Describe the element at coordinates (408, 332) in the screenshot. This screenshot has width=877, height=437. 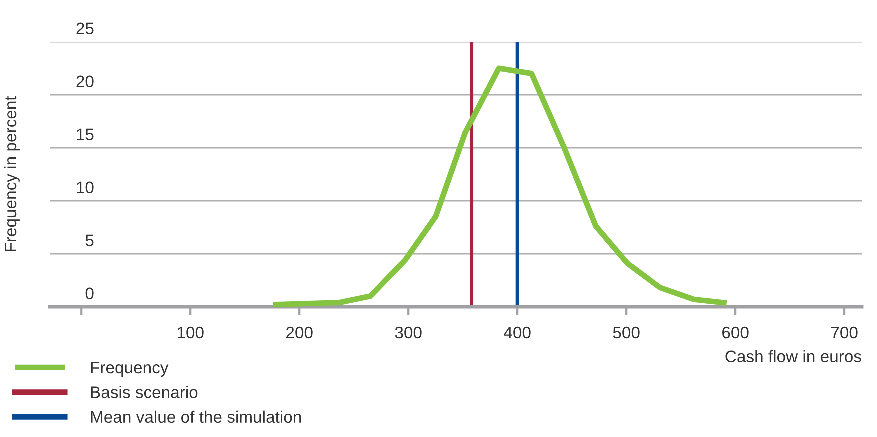
I see `x-tick-label: 300` at that location.